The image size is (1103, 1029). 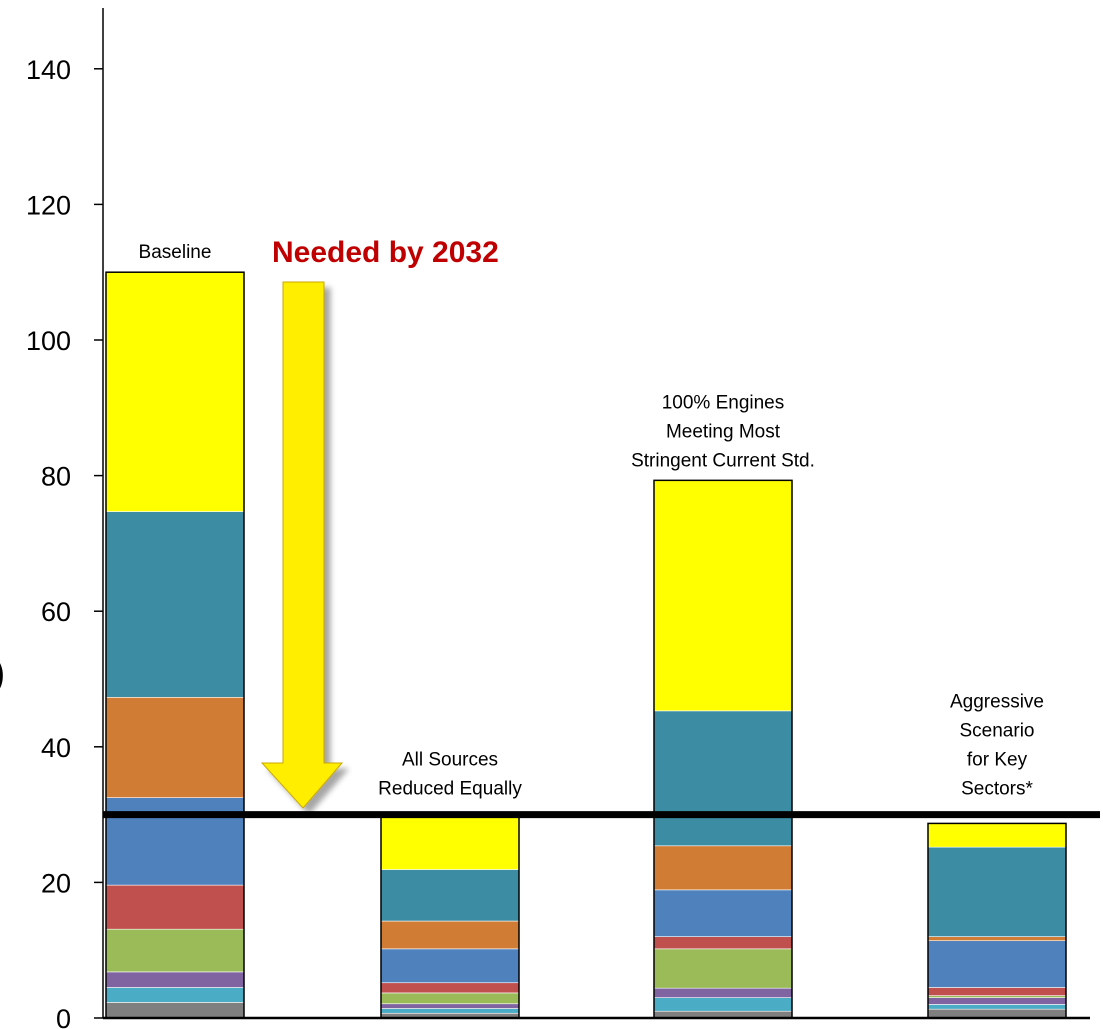 What do you see at coordinates (997, 760) in the screenshot?
I see `category-label: for Key` at bounding box center [997, 760].